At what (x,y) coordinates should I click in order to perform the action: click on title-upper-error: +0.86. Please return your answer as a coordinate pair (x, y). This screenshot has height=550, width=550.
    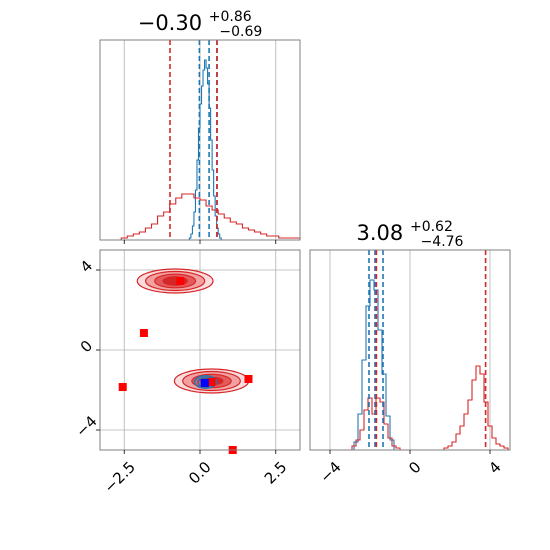
    Looking at the image, I should click on (230, 17).